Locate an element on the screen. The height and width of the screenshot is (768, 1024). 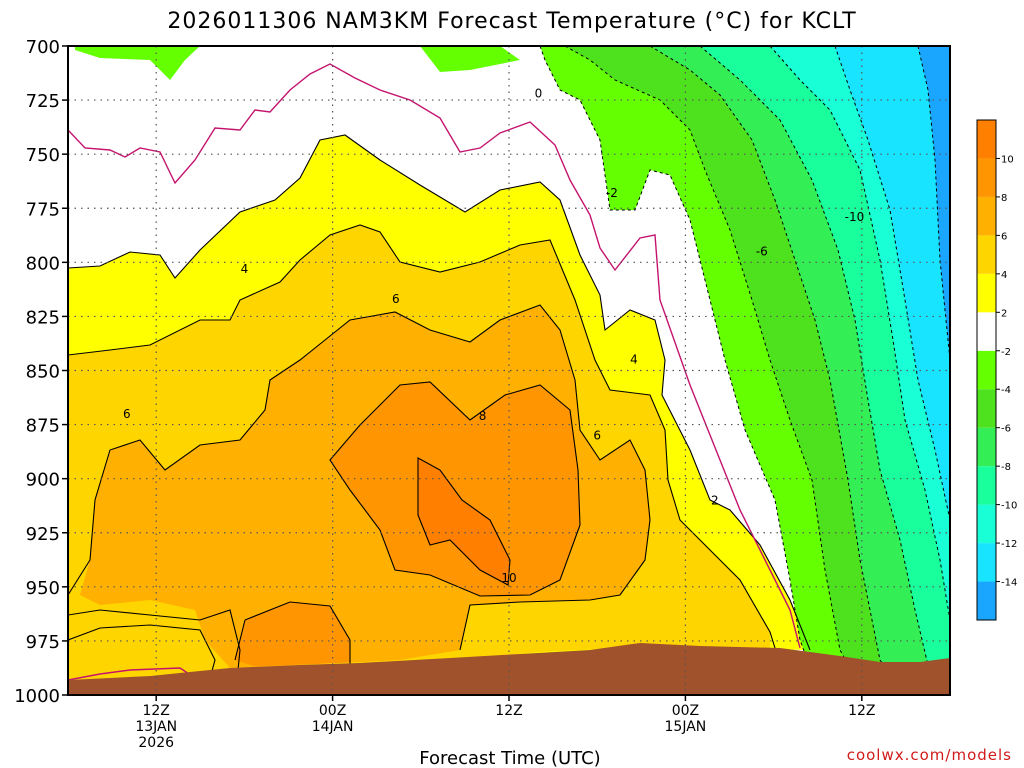
y-tick-label: 750 is located at coordinates (43, 155).